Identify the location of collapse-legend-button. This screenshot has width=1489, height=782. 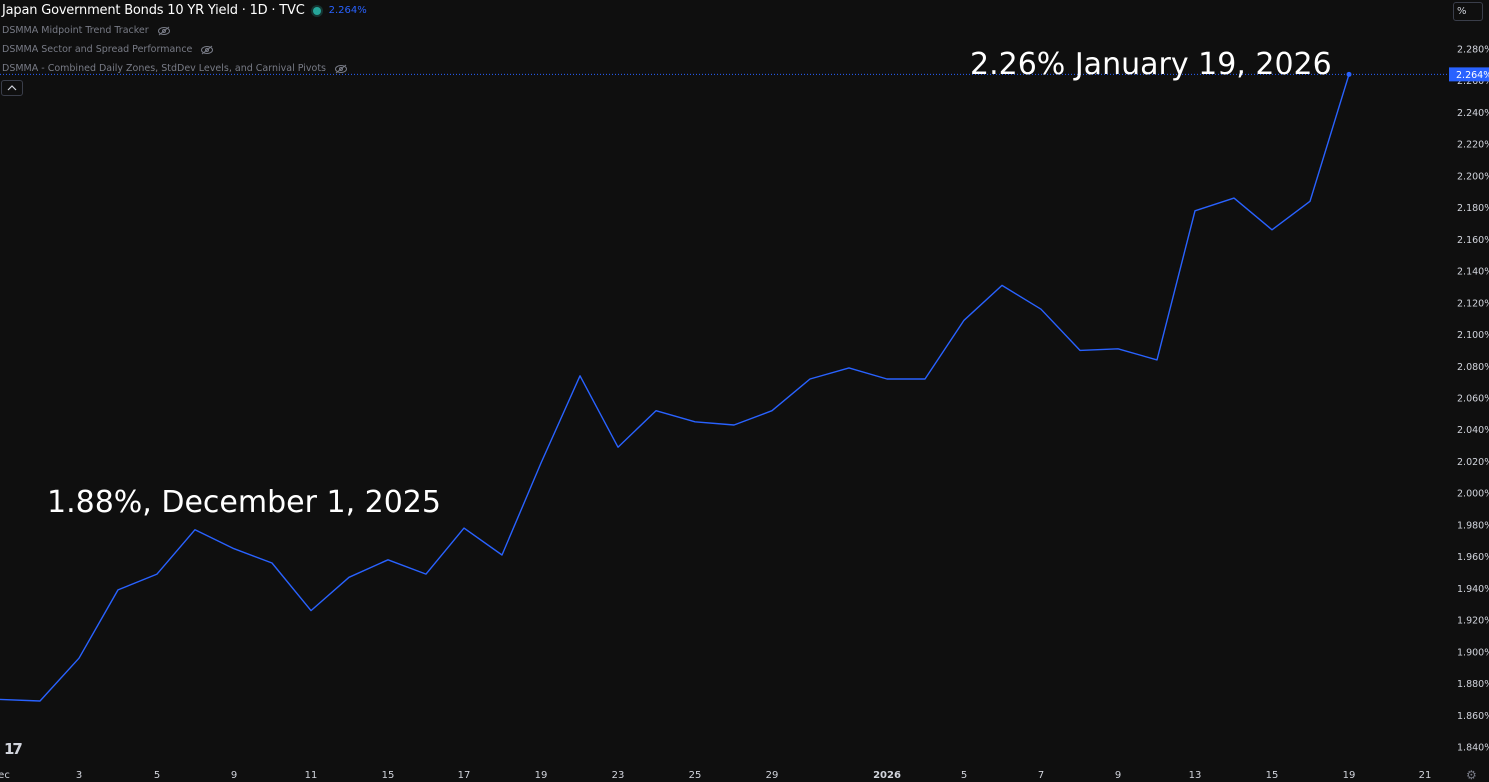
(12, 88).